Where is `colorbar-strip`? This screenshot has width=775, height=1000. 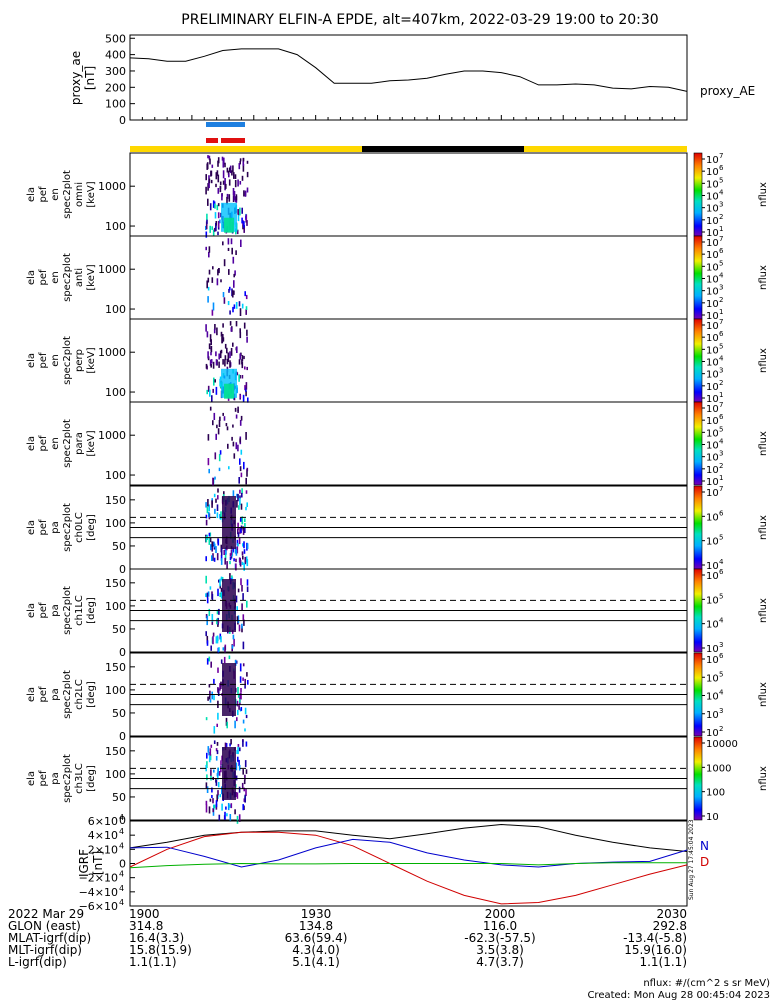 colorbar-strip is located at coordinates (698, 194).